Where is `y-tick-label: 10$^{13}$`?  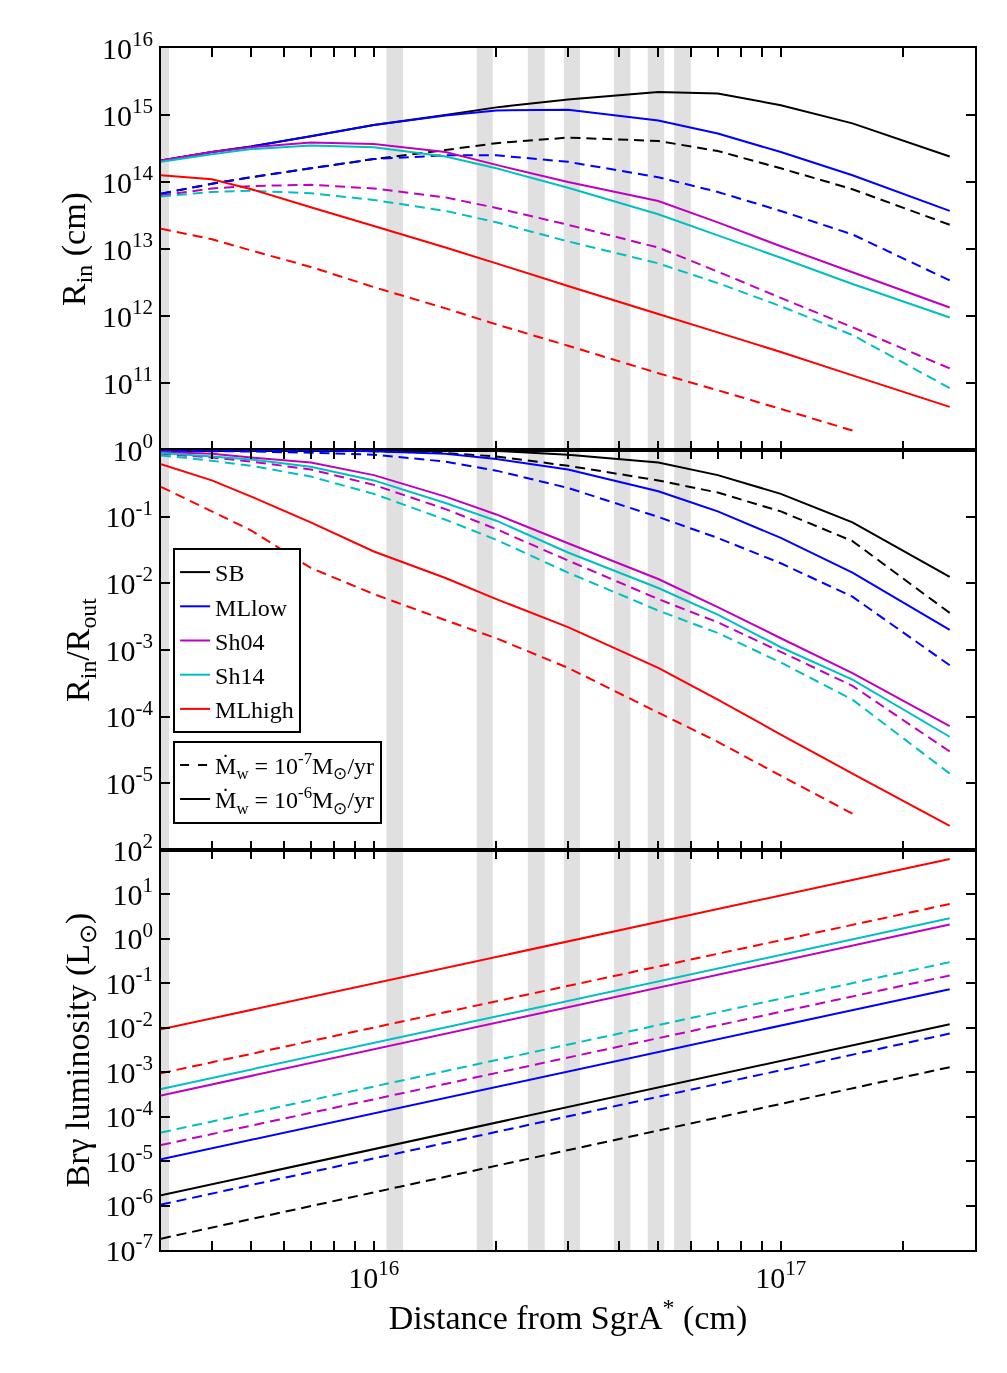
y-tick-label: 10$^{13}$ is located at coordinates (127, 246).